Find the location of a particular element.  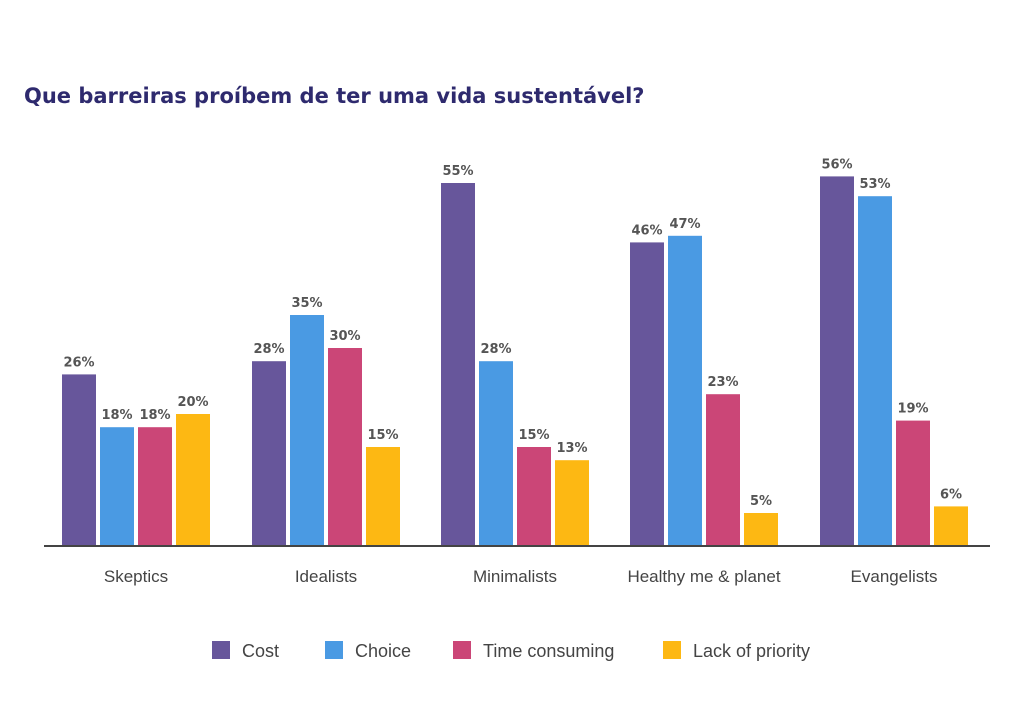

bar-minimalists-lack-of-priority is located at coordinates (572, 503).